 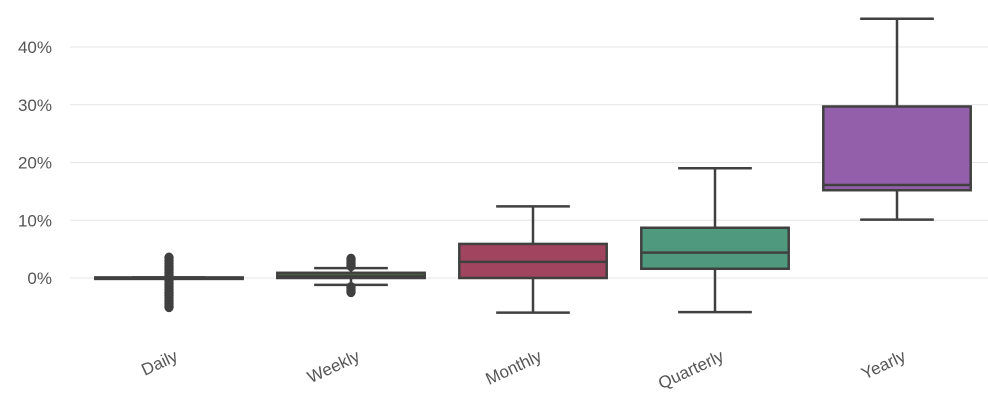 I want to click on box-monthly, so click(x=533, y=259).